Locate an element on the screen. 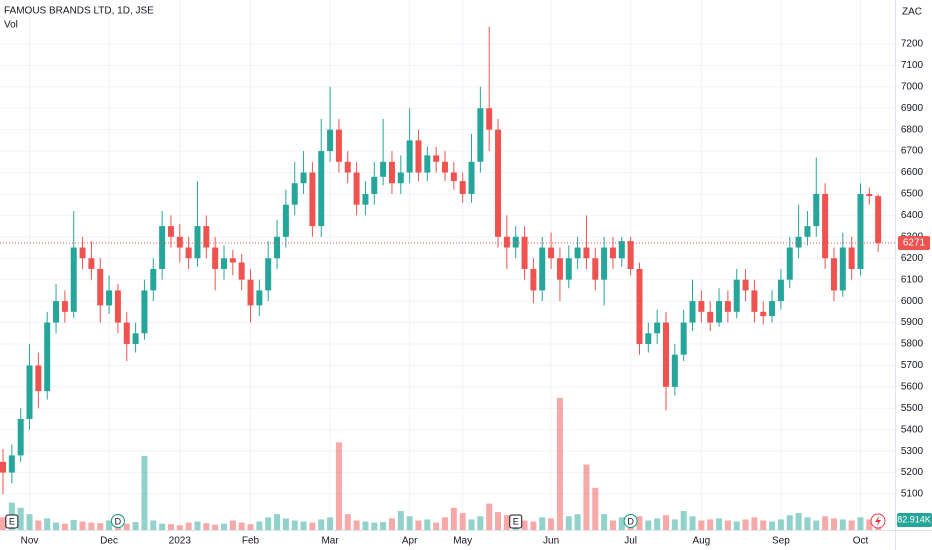 Image resolution: width=932 pixels, height=550 pixels. y-tick-label: 5800 is located at coordinates (912, 344).